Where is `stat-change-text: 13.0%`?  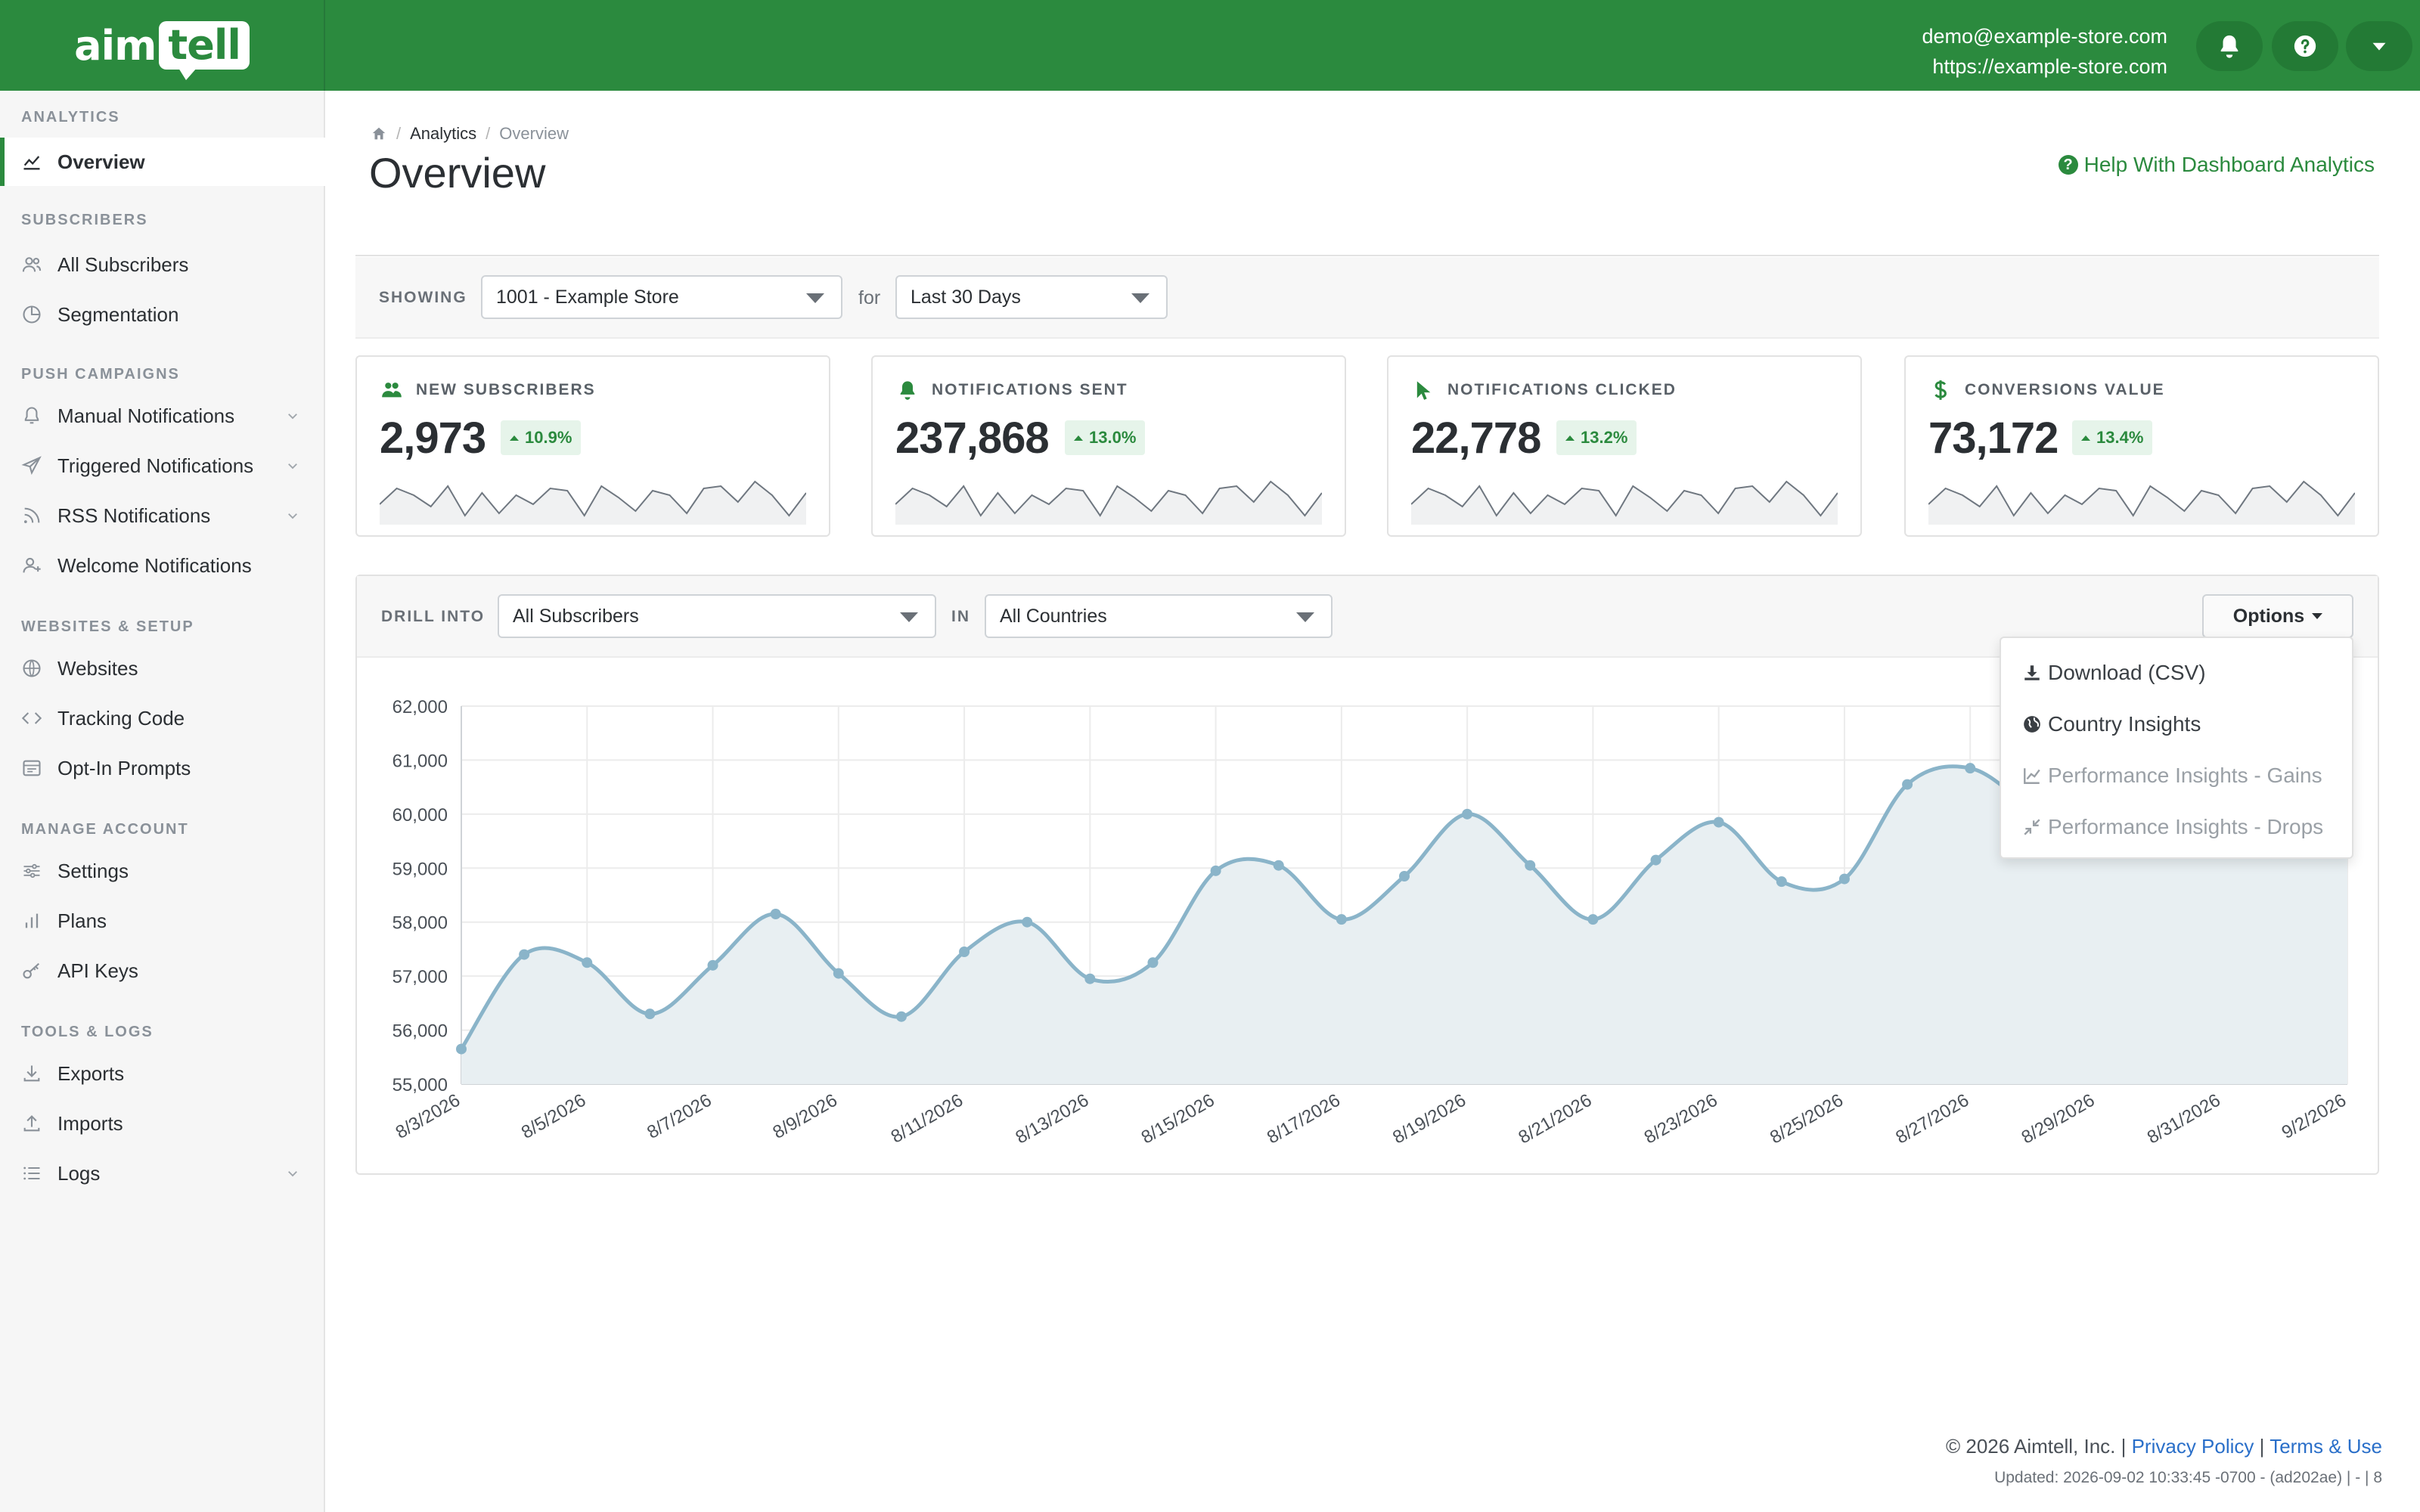
stat-change-text: 13.0% is located at coordinates (1113, 437).